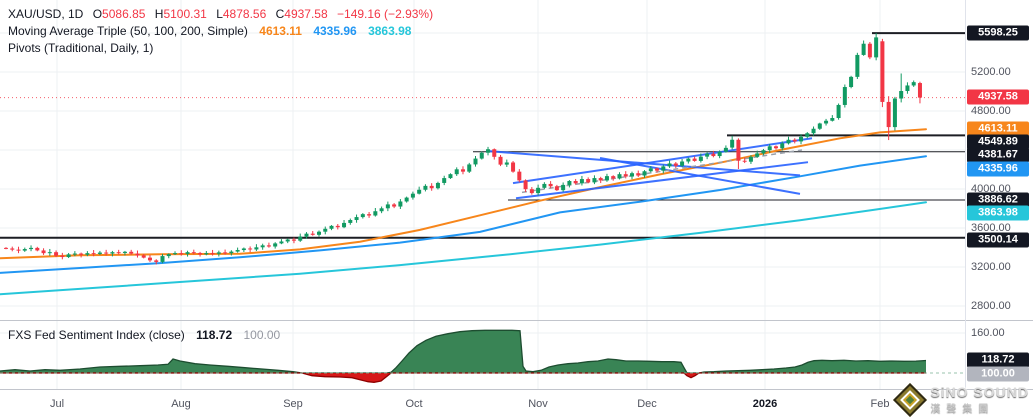 The height and width of the screenshot is (417, 1033). I want to click on low-label: L, so click(219, 14).